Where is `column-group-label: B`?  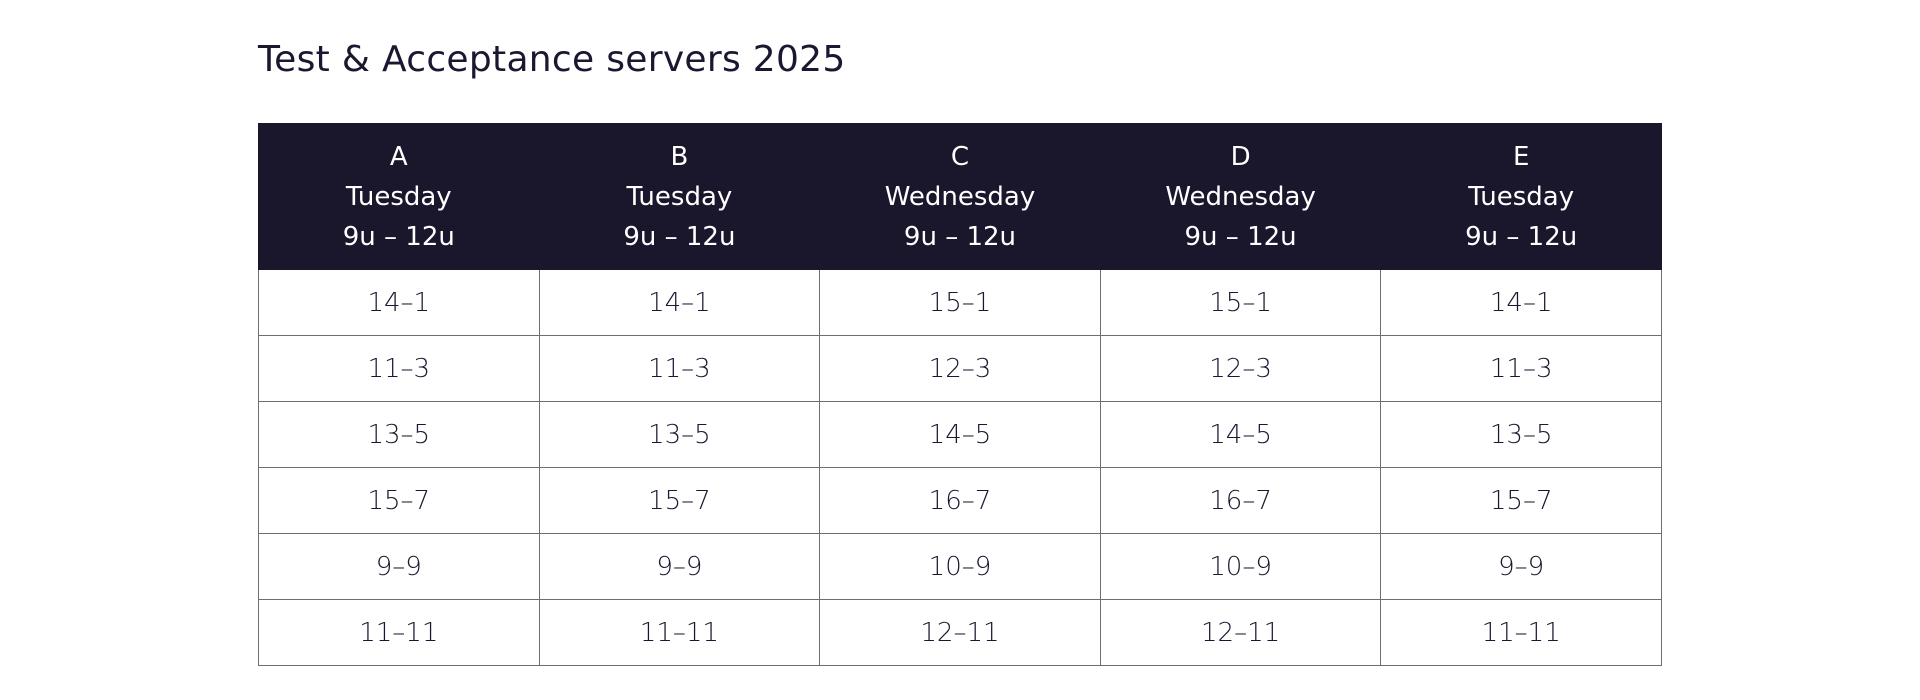
column-group-label: B is located at coordinates (679, 156).